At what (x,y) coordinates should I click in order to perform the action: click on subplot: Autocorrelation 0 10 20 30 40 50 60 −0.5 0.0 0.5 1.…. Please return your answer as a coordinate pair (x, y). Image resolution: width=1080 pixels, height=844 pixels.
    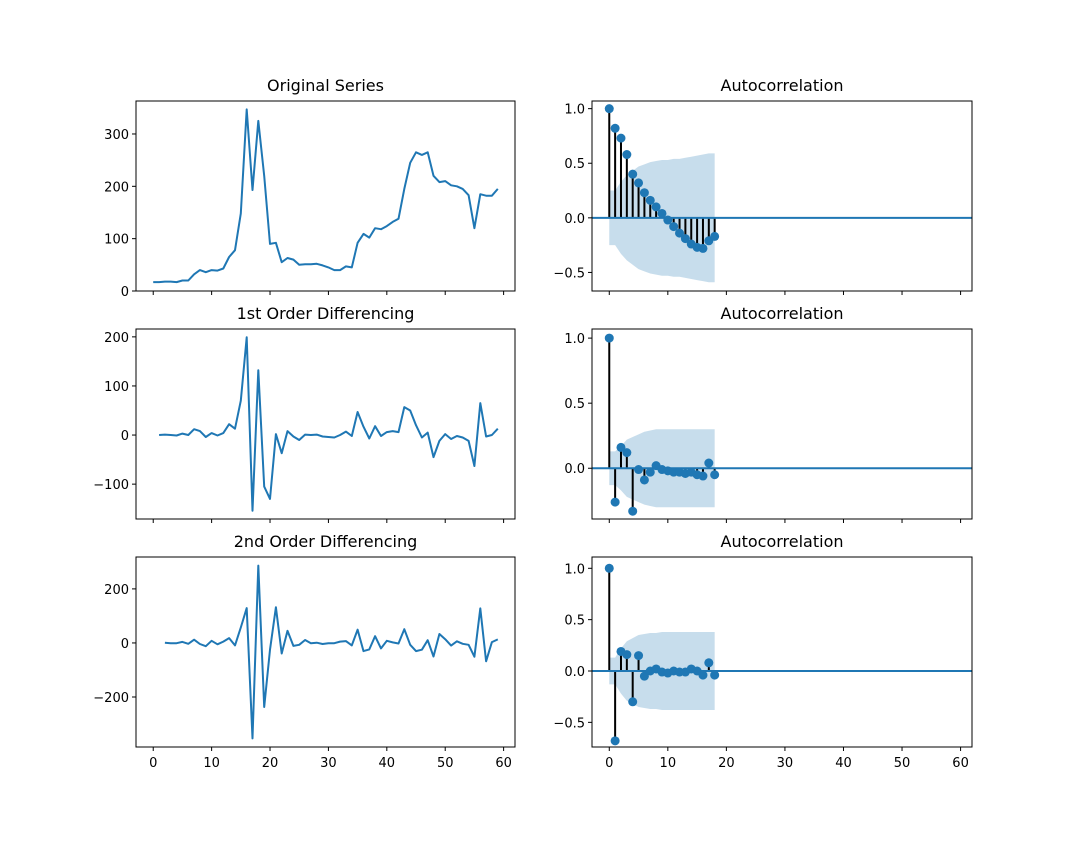
    Looking at the image, I should click on (763, 651).